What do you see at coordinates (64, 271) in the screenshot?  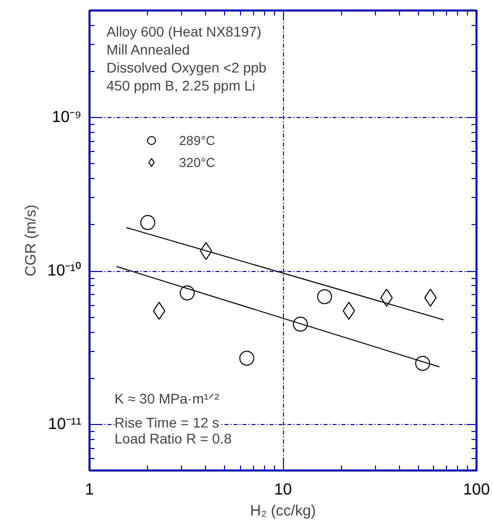 I see `y-tick-label: 10⁻¹⁰` at bounding box center [64, 271].